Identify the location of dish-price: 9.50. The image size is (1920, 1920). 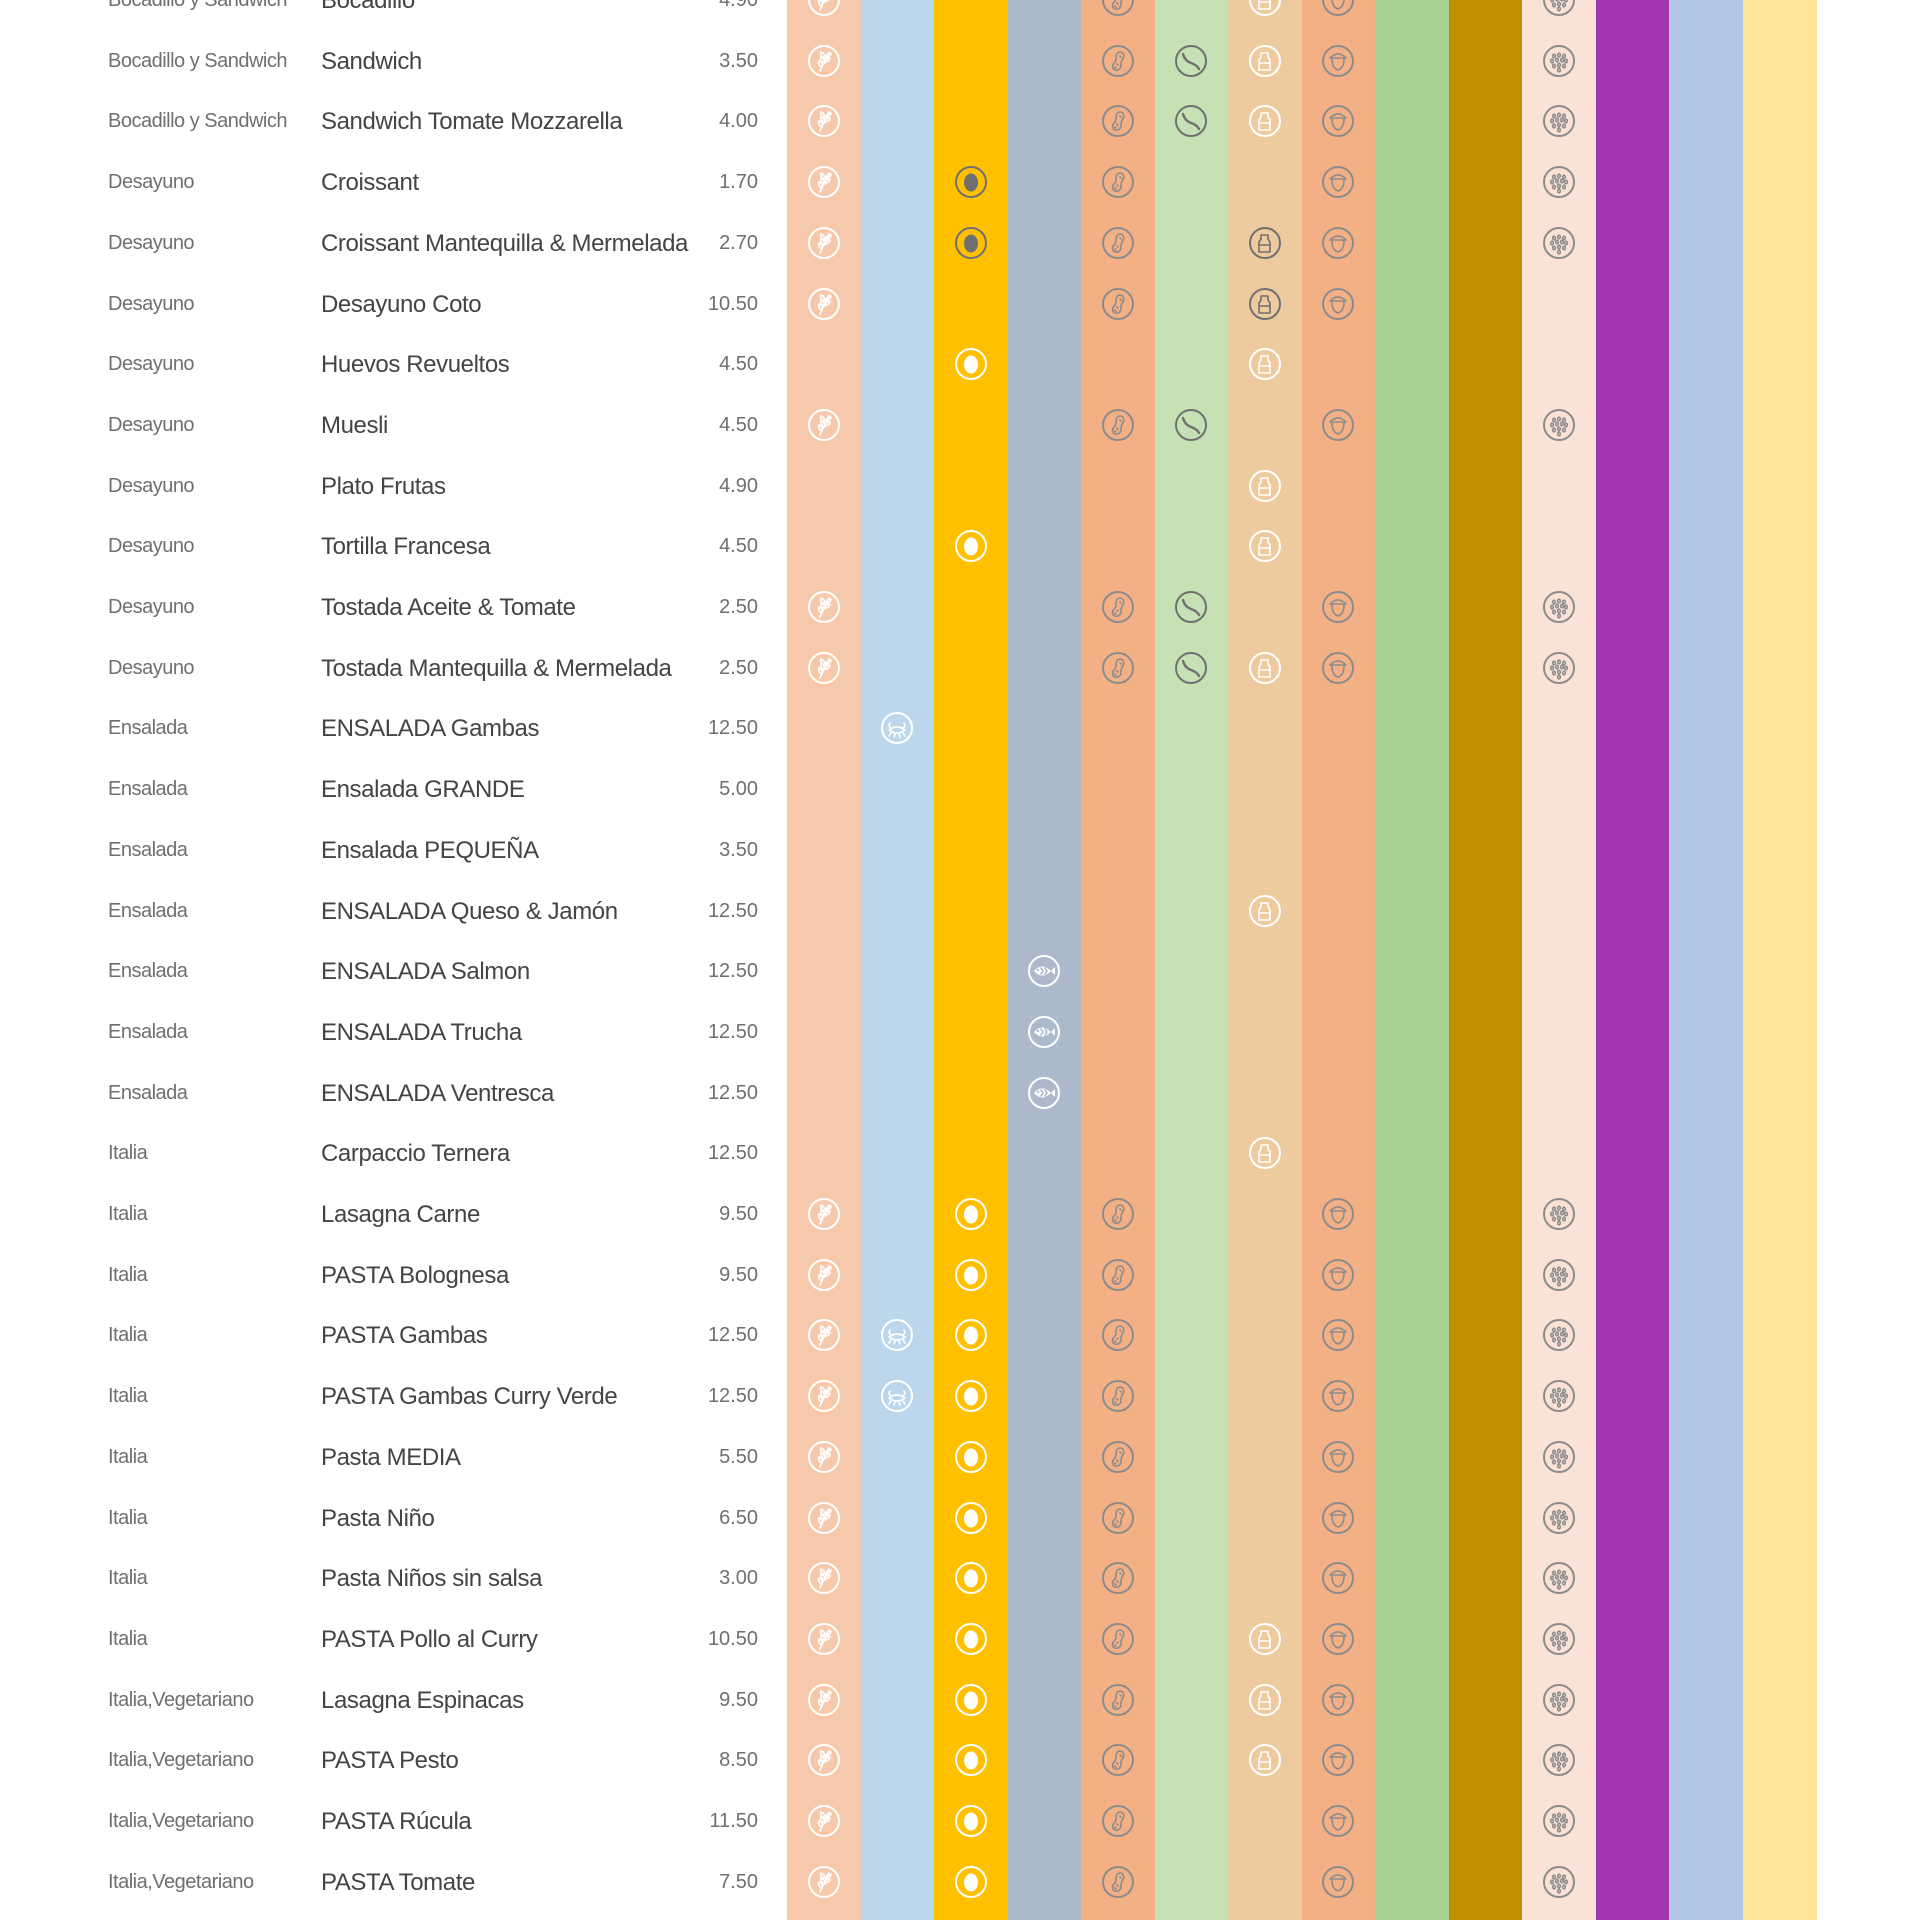
(738, 1699).